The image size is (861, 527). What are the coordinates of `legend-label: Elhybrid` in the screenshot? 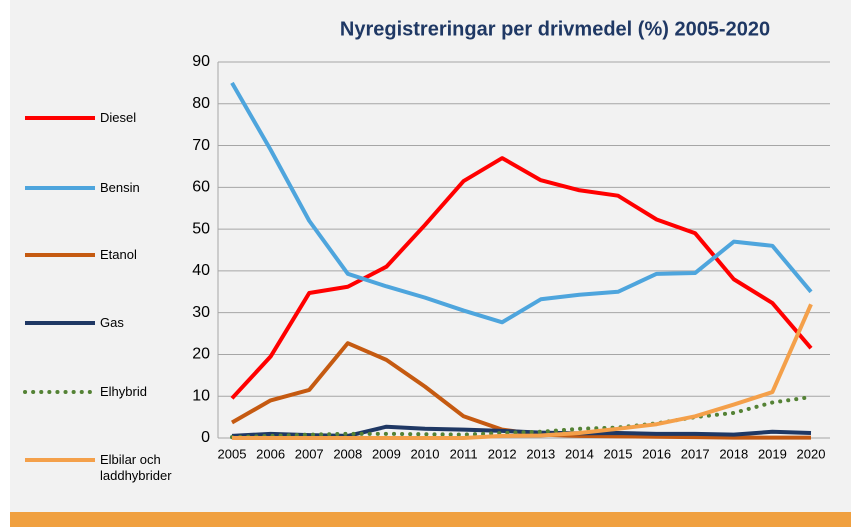 It's located at (123, 391).